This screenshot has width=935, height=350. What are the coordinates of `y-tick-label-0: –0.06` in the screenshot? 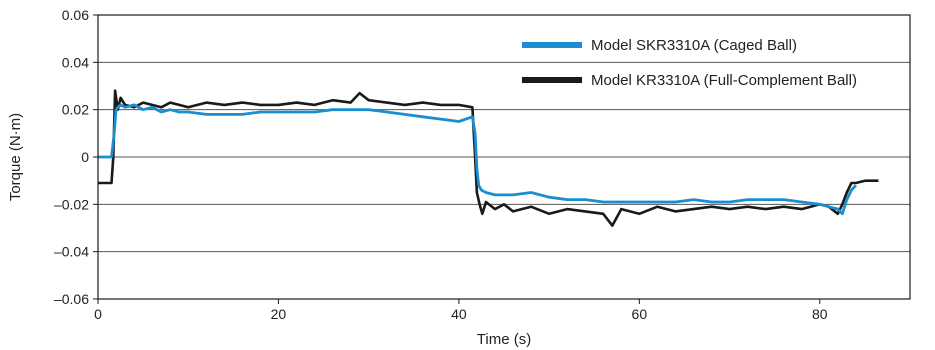 It's located at (71, 299).